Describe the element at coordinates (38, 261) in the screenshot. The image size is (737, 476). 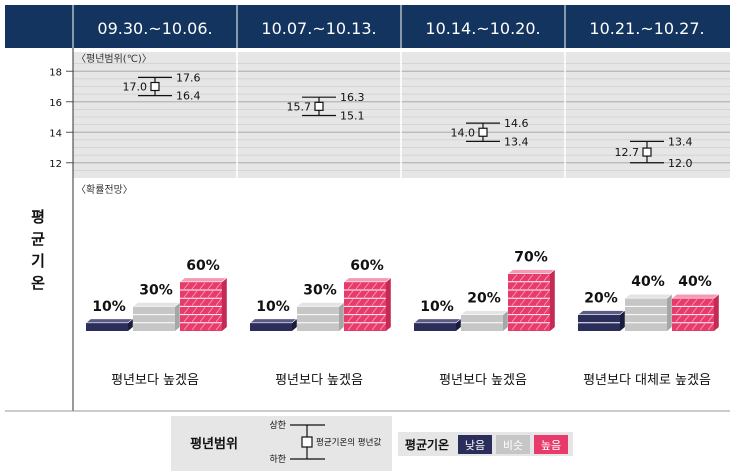
I see `side-label-char: 기` at that location.